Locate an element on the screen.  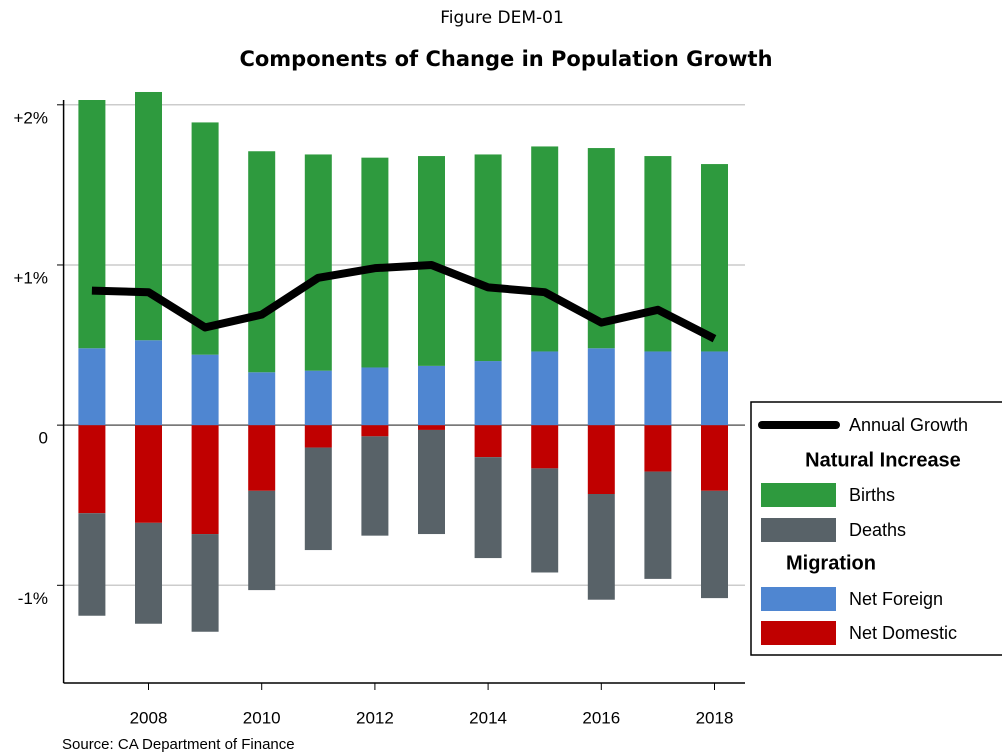
x-tick-label: 2010 is located at coordinates (262, 717).